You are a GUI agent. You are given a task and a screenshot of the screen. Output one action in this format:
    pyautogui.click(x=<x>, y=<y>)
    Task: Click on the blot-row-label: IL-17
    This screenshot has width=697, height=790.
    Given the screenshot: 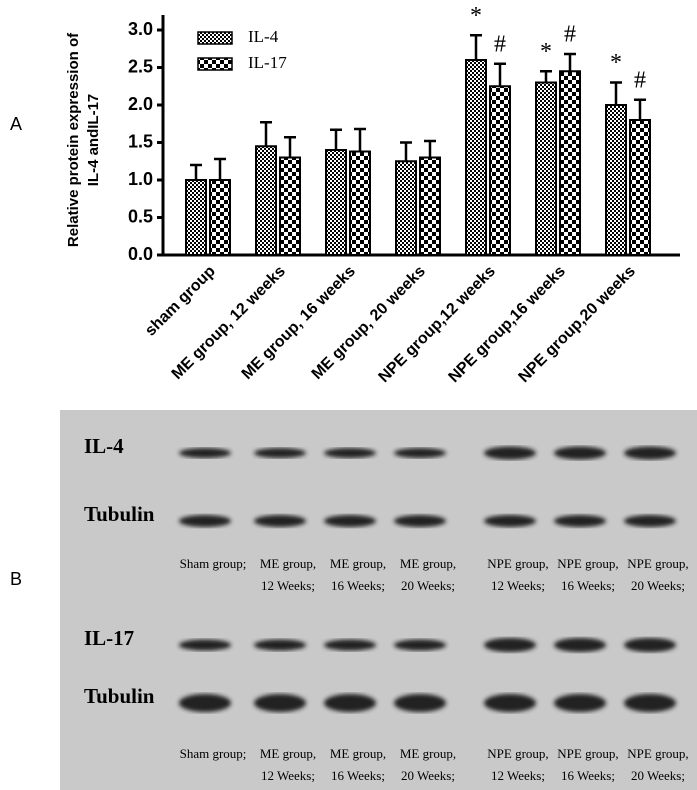 What is the action you would take?
    pyautogui.click(x=109, y=638)
    